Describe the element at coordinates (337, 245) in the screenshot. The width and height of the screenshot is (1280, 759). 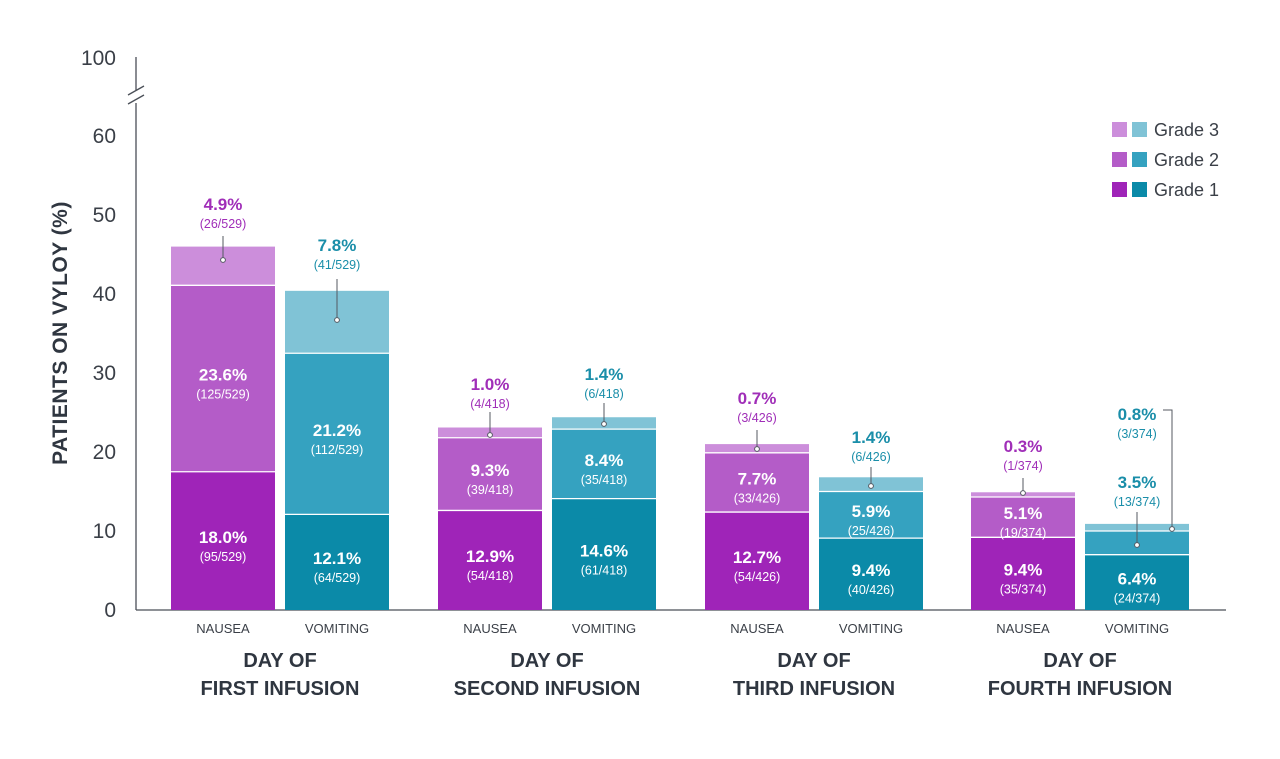
I see `value-label: 7.8%` at that location.